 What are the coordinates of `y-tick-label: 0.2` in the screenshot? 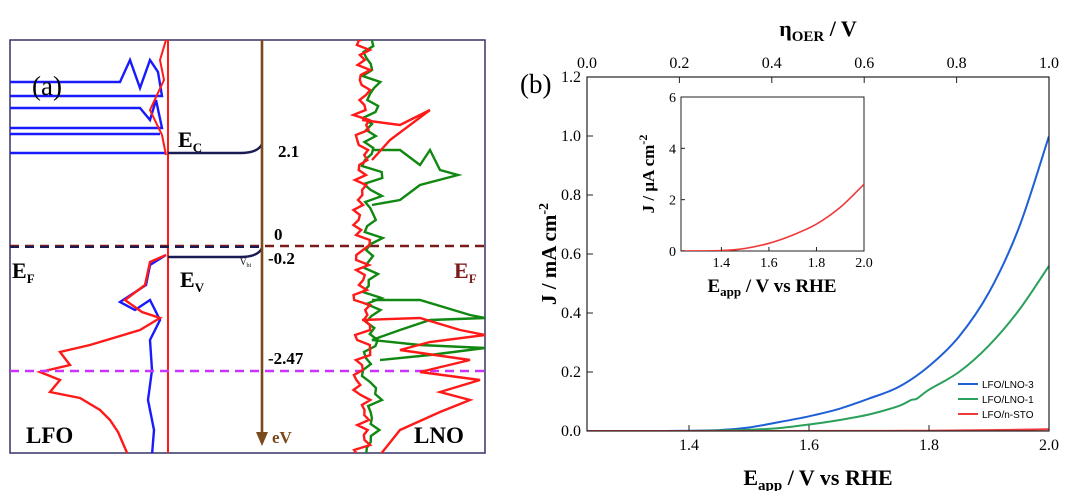 It's located at (571, 372).